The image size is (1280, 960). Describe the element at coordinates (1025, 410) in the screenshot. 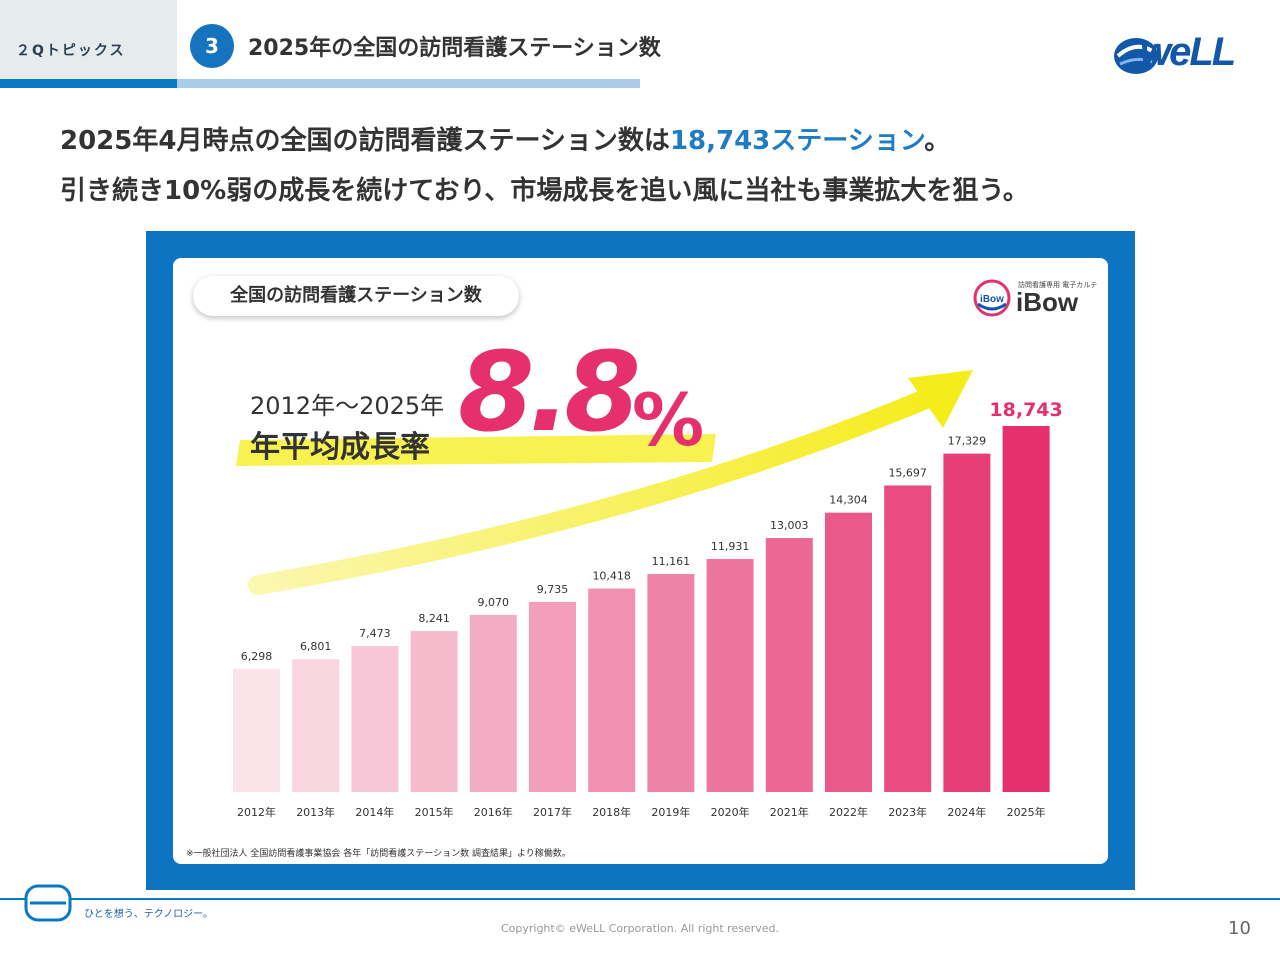

I see `value-label-2025年: 18,743` at that location.